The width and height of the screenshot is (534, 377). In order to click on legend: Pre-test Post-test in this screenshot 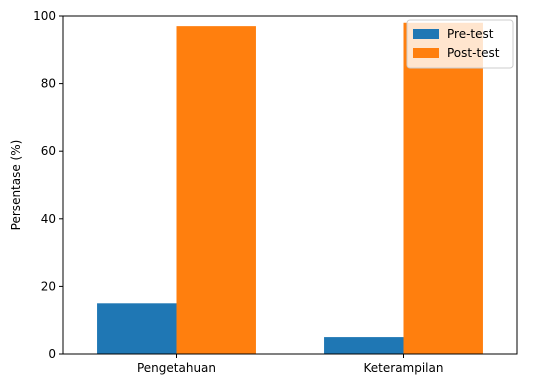, I will do `click(460, 44)`.